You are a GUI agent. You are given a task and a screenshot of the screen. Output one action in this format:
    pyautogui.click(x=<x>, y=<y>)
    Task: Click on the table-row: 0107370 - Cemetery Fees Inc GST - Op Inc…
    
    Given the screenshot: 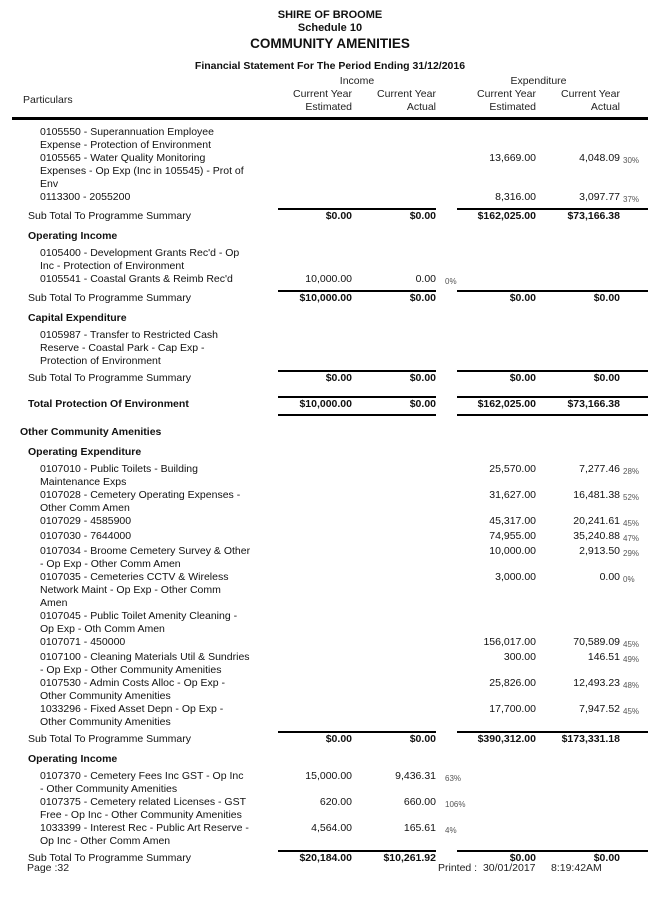 What is the action you would take?
    pyautogui.click(x=330, y=783)
    